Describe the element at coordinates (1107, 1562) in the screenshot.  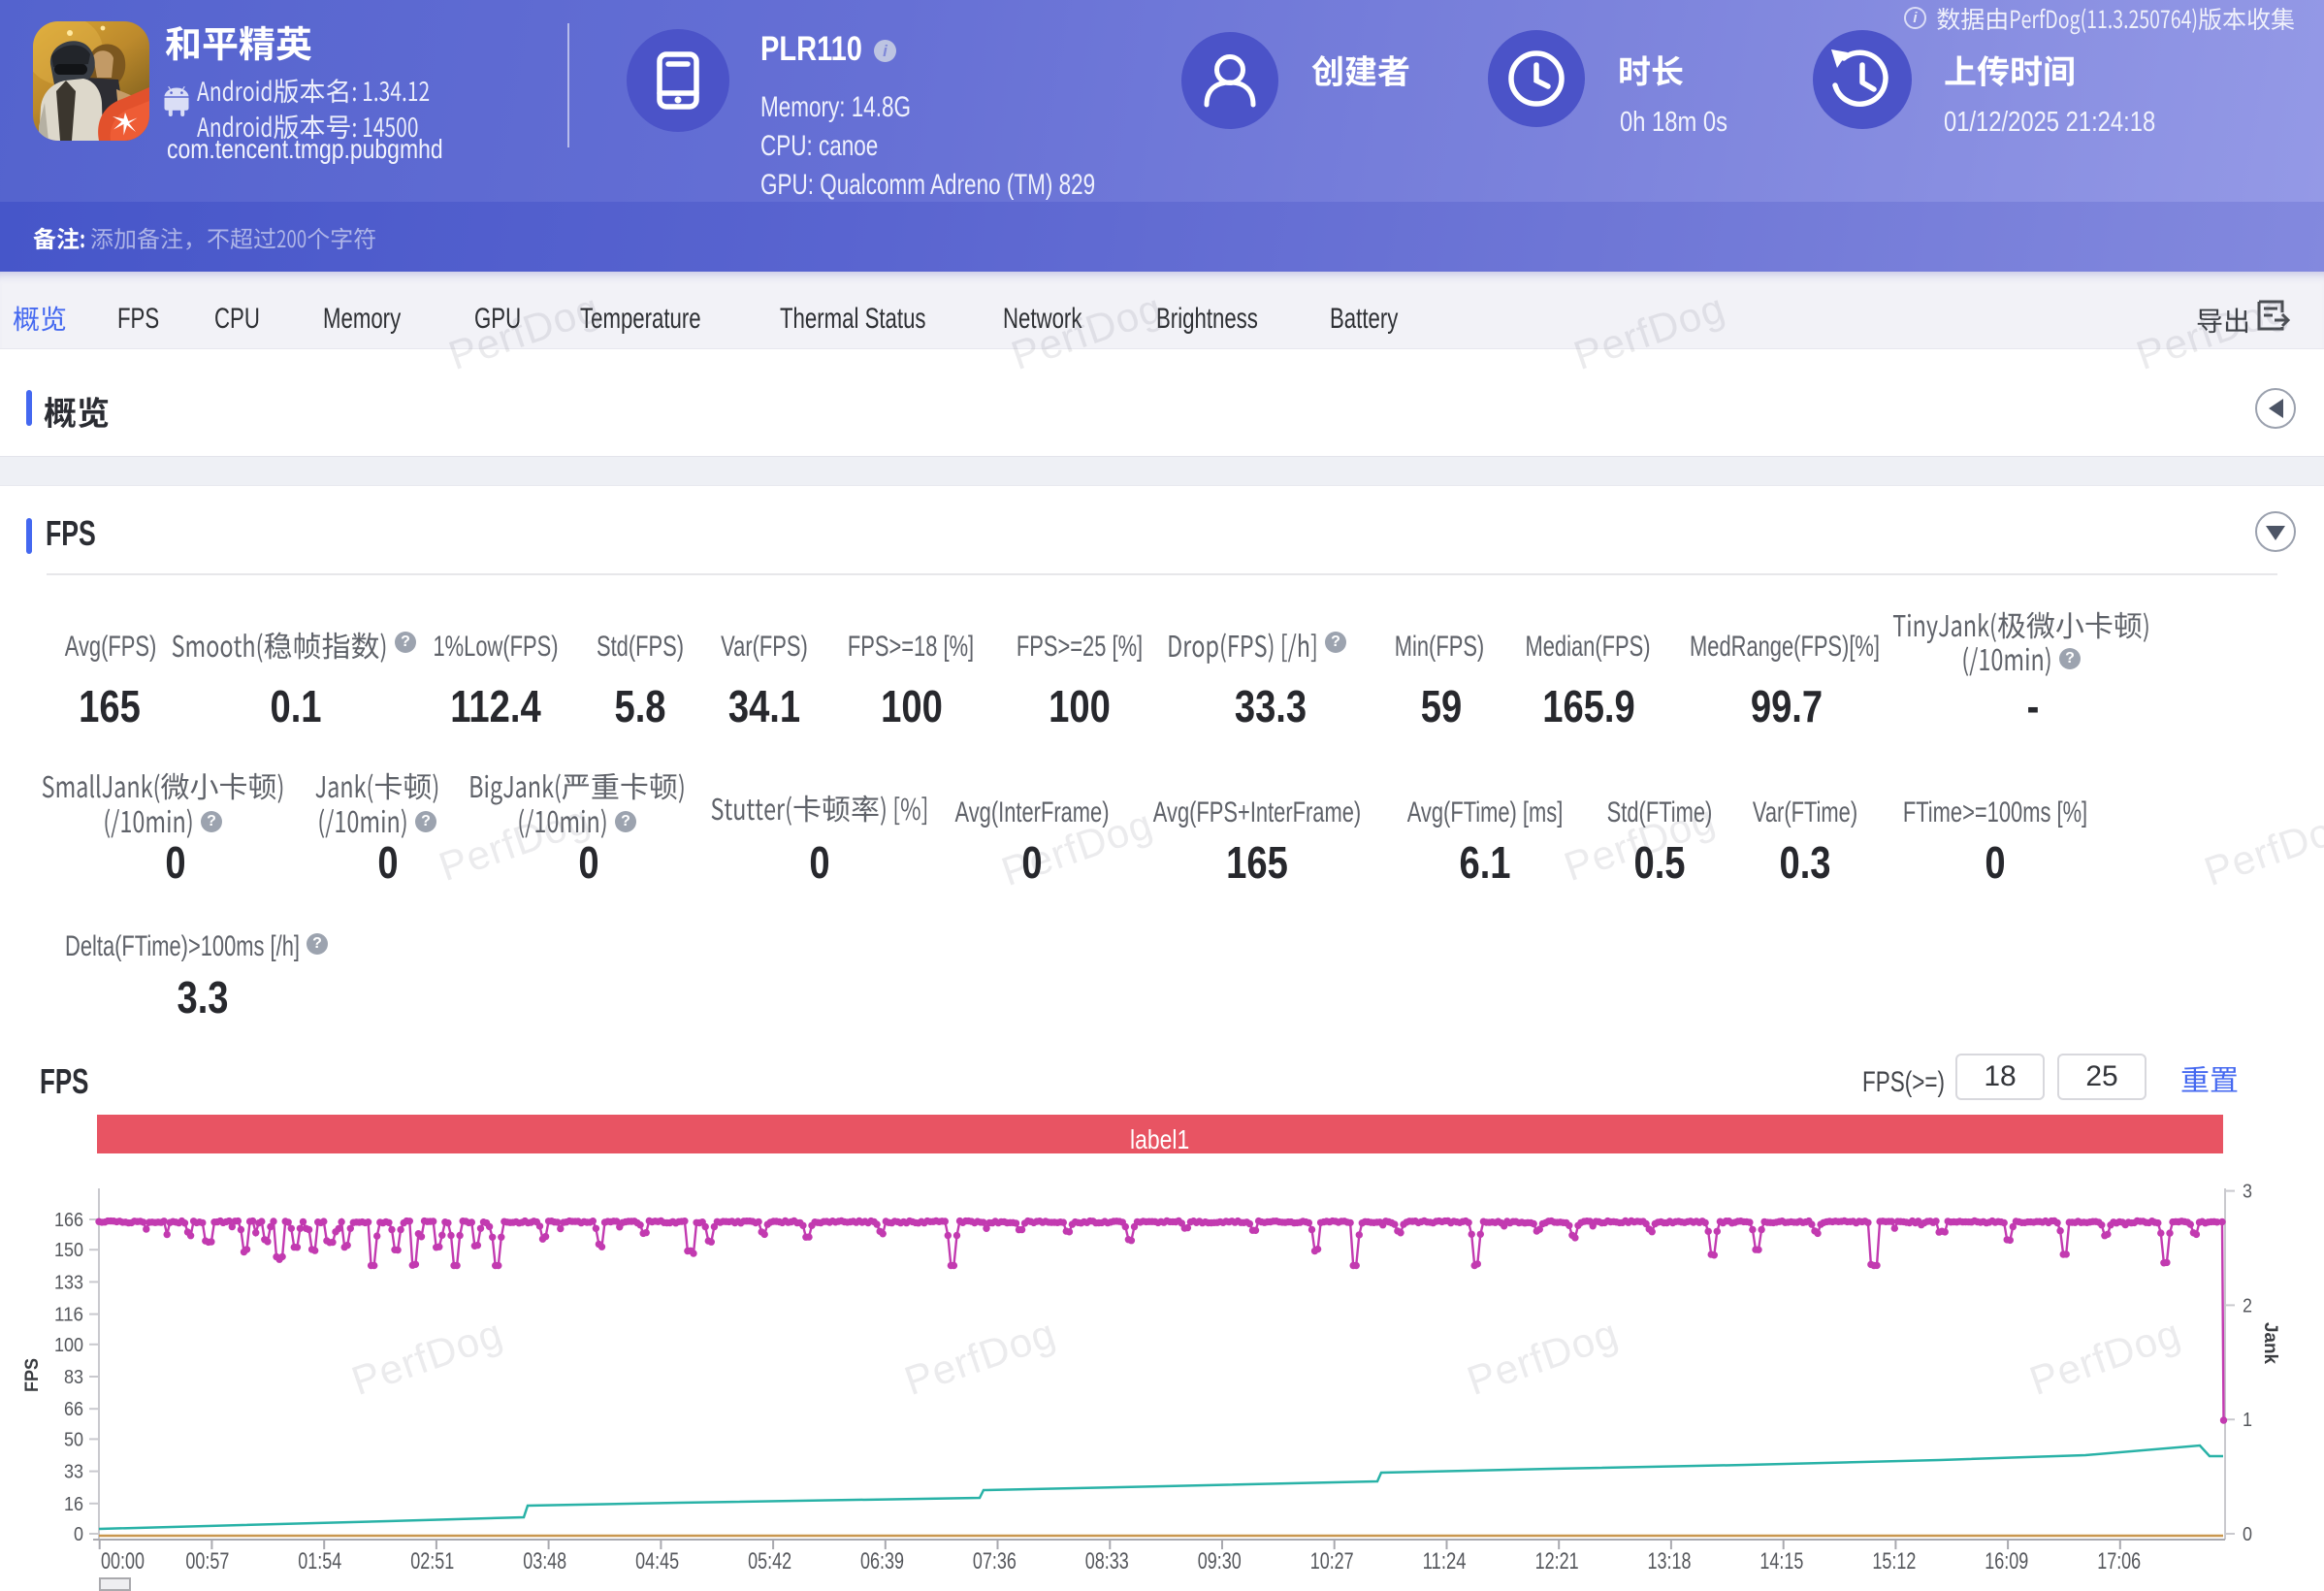
I see `svg-text: 08:33` at that location.